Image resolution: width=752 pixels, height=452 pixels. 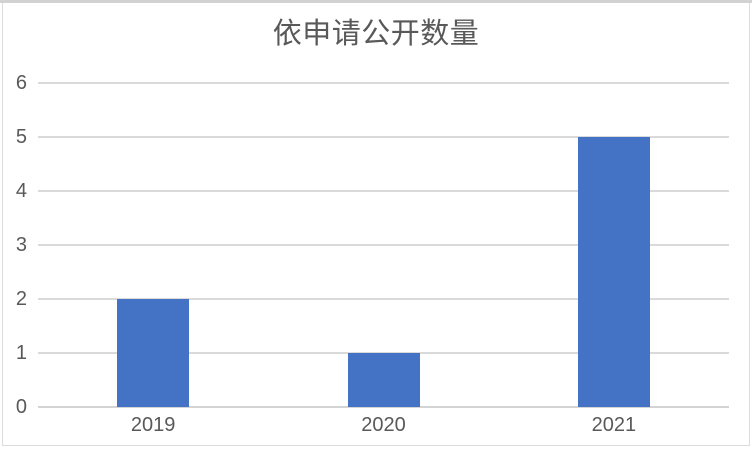 What do you see at coordinates (383, 379) in the screenshot?
I see `bar-2020` at bounding box center [383, 379].